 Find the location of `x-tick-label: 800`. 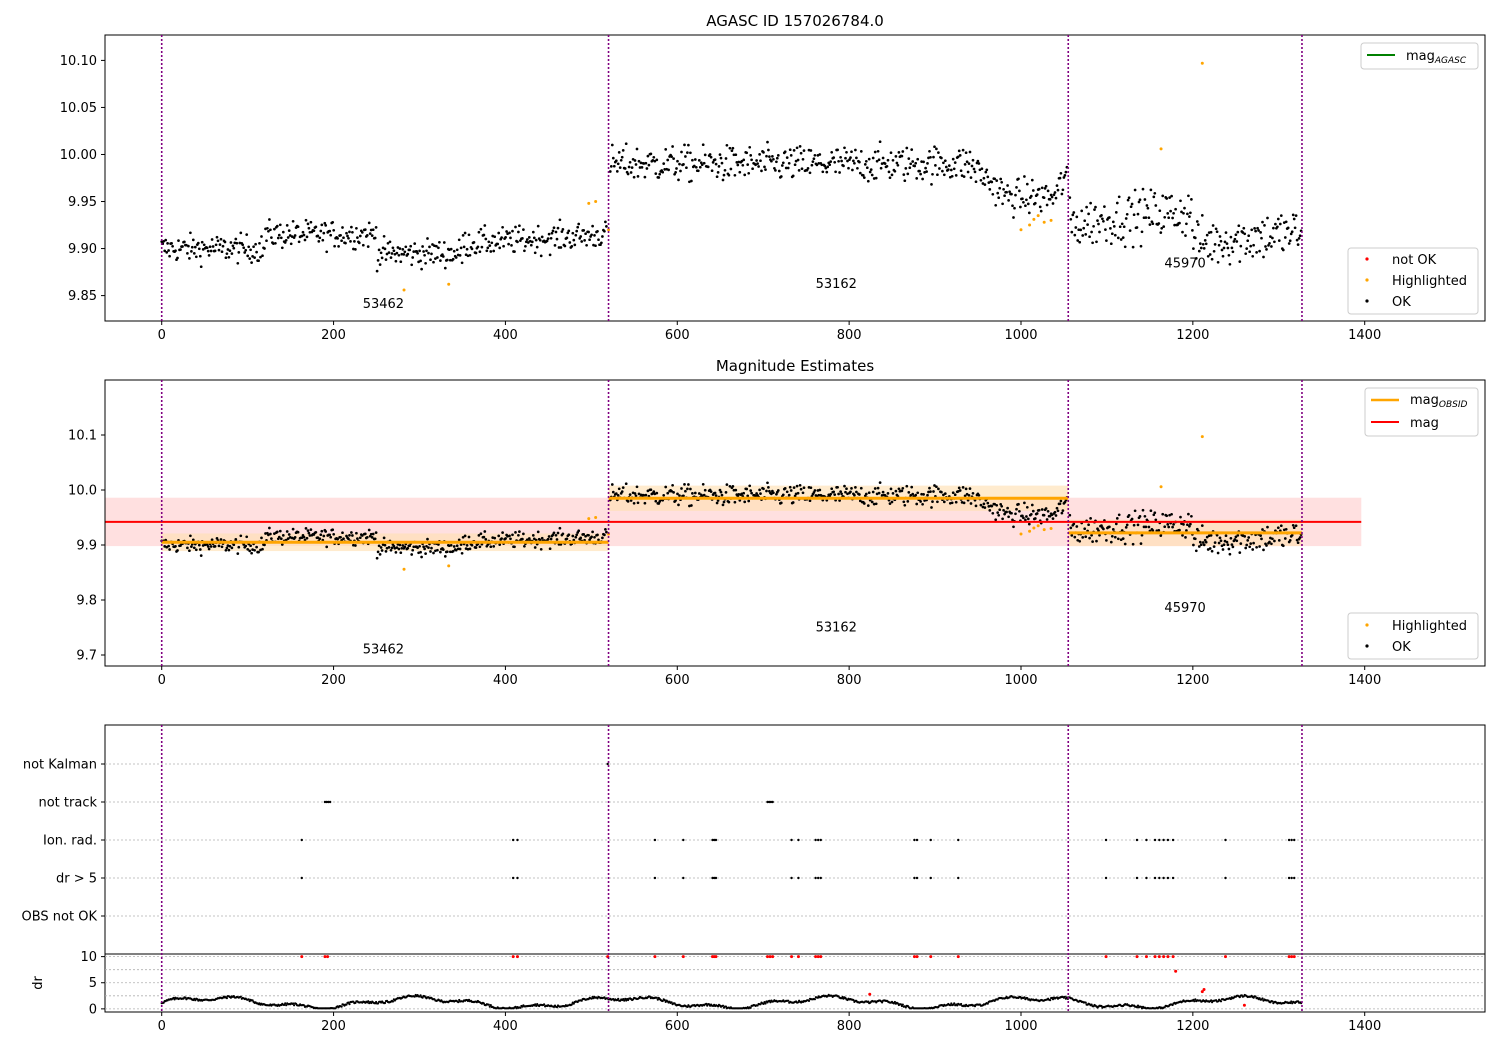

x-tick-label: 800 is located at coordinates (849, 680).